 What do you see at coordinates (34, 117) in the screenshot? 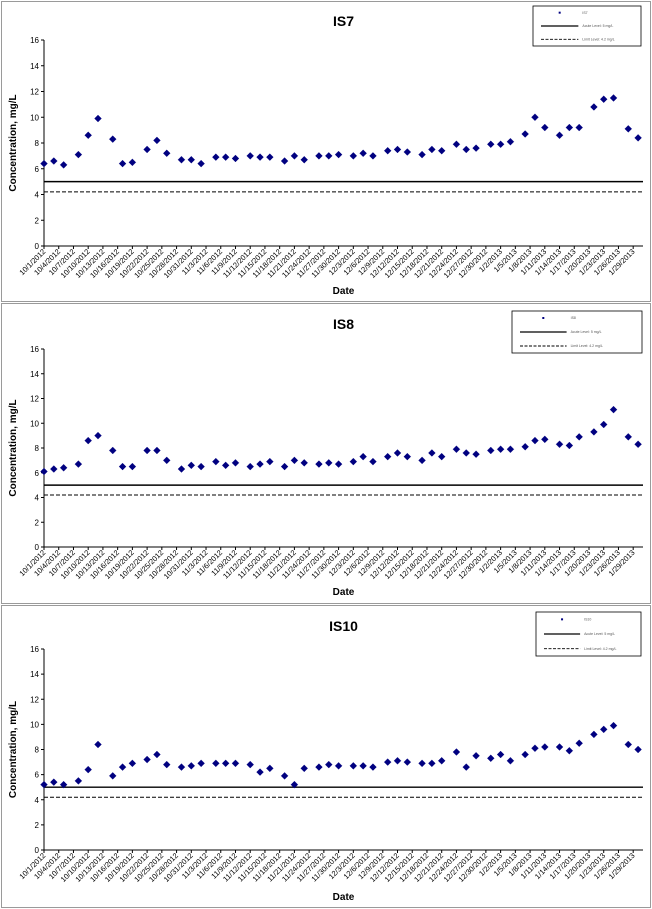
I see `y-tick-label: 10` at bounding box center [34, 117].